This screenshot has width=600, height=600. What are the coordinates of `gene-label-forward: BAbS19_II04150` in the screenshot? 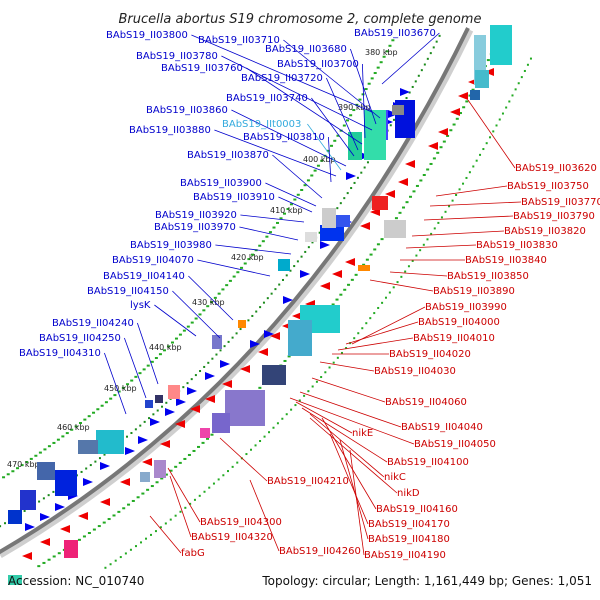 It's located at (128, 291).